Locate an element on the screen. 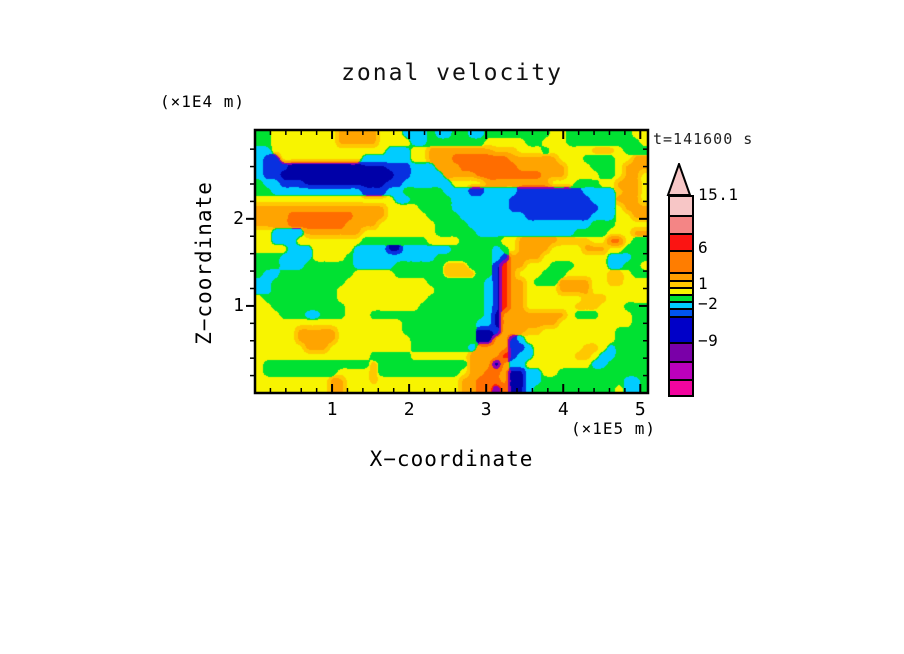 This screenshot has width=904, height=654. z-tick-label: 1 is located at coordinates (238, 305).